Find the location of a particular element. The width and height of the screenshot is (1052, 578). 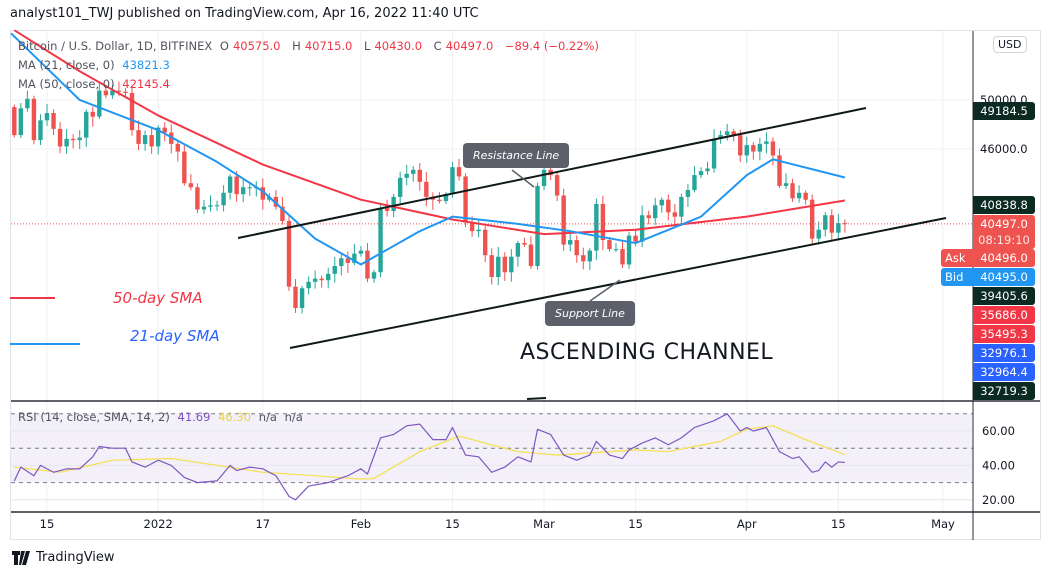

close-label: C is located at coordinates (437, 46).